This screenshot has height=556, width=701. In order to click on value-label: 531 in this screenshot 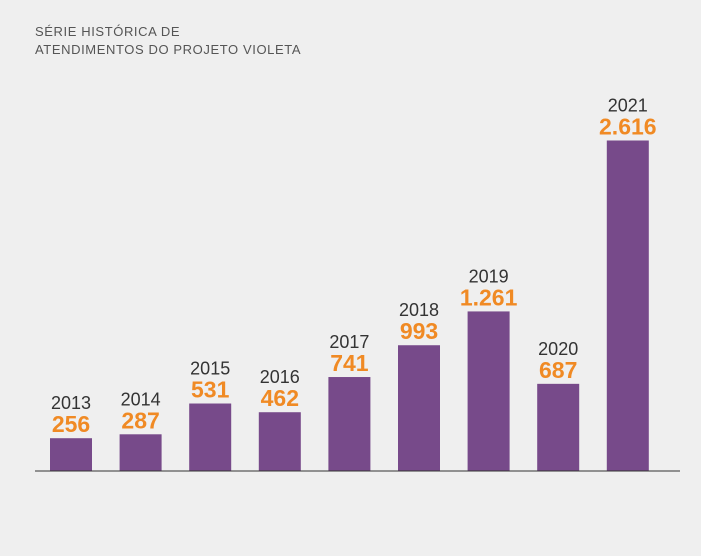, I will do `click(210, 390)`.